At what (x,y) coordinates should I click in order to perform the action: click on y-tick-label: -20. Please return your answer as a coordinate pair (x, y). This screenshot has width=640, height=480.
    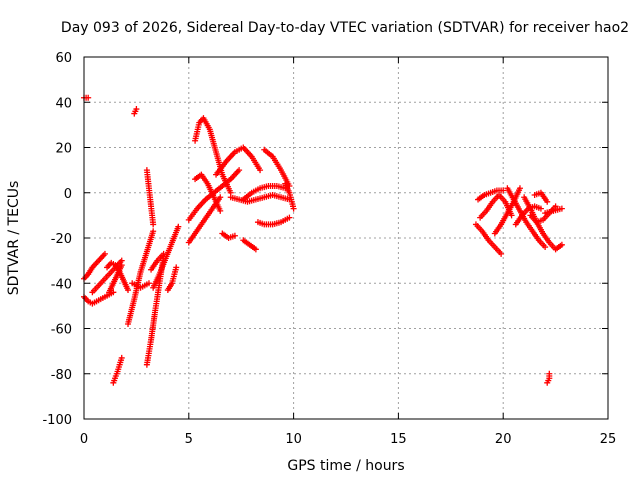
    Looking at the image, I should click on (61, 239).